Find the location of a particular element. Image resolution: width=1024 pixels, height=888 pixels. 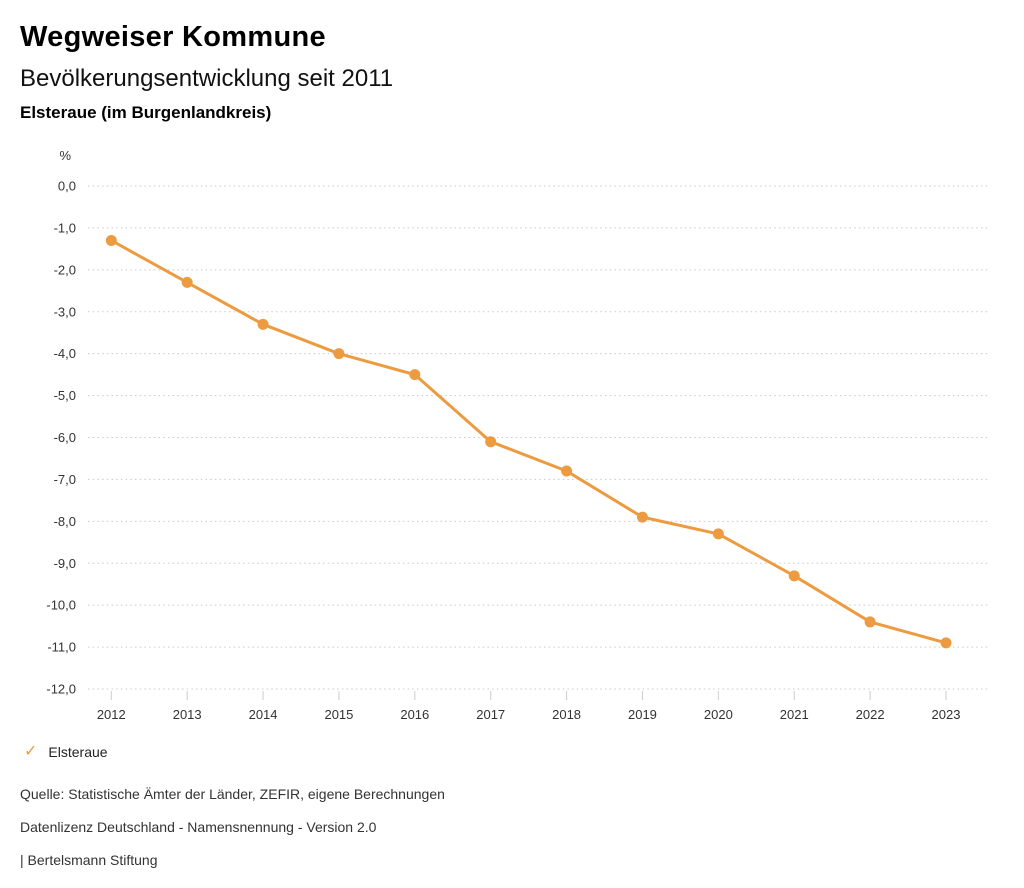

legend-item-elsteraue: ✓ Elsteraue is located at coordinates (66, 752).